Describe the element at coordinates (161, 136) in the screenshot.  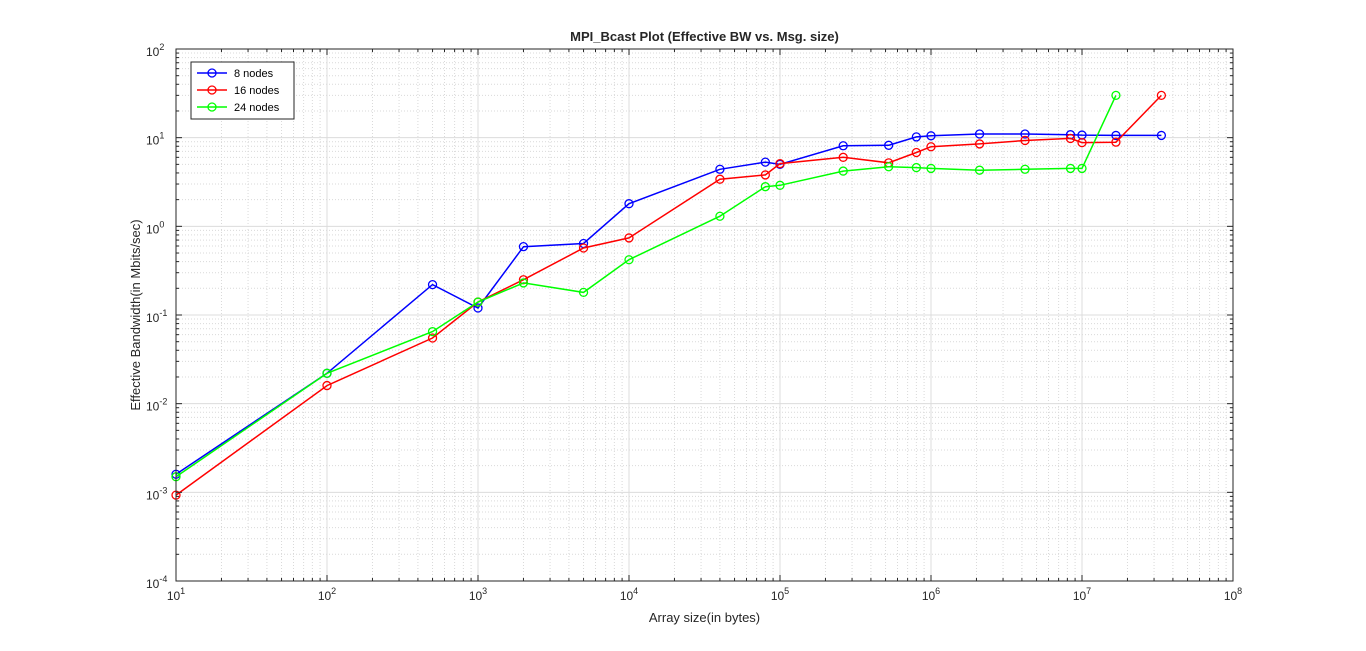
I see `y-tick-exponent: 1` at that location.